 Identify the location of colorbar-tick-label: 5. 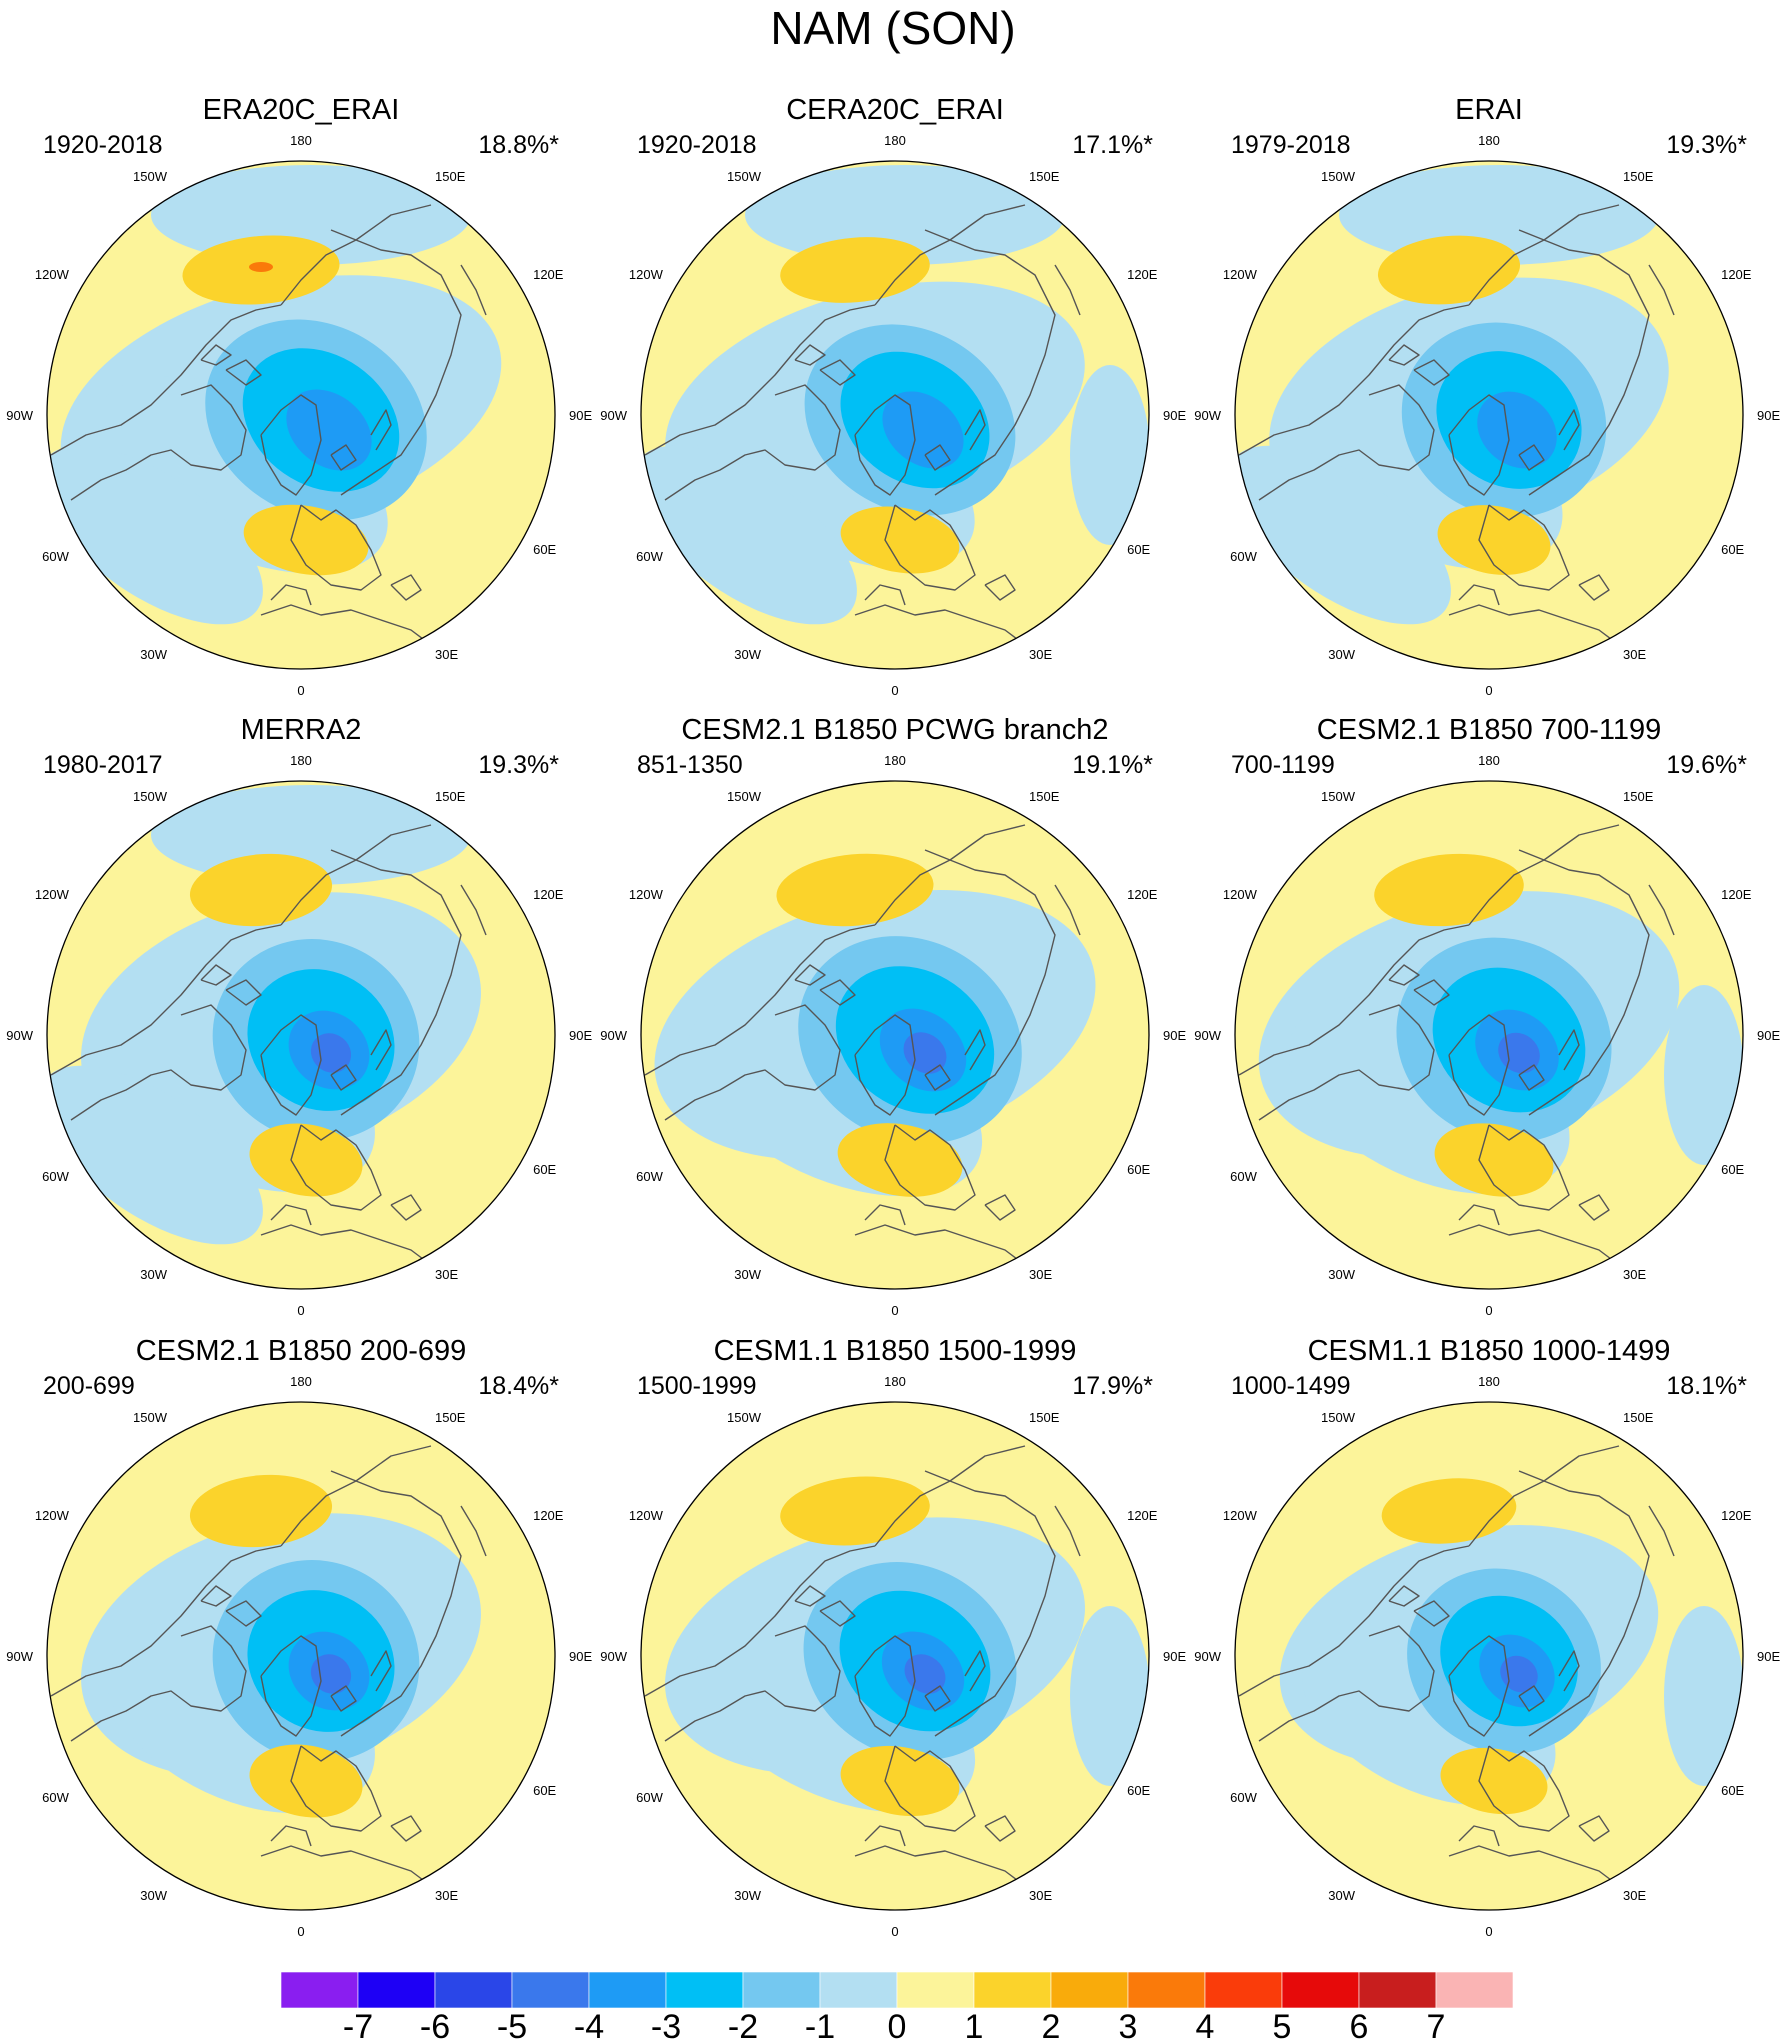
(1282, 2025).